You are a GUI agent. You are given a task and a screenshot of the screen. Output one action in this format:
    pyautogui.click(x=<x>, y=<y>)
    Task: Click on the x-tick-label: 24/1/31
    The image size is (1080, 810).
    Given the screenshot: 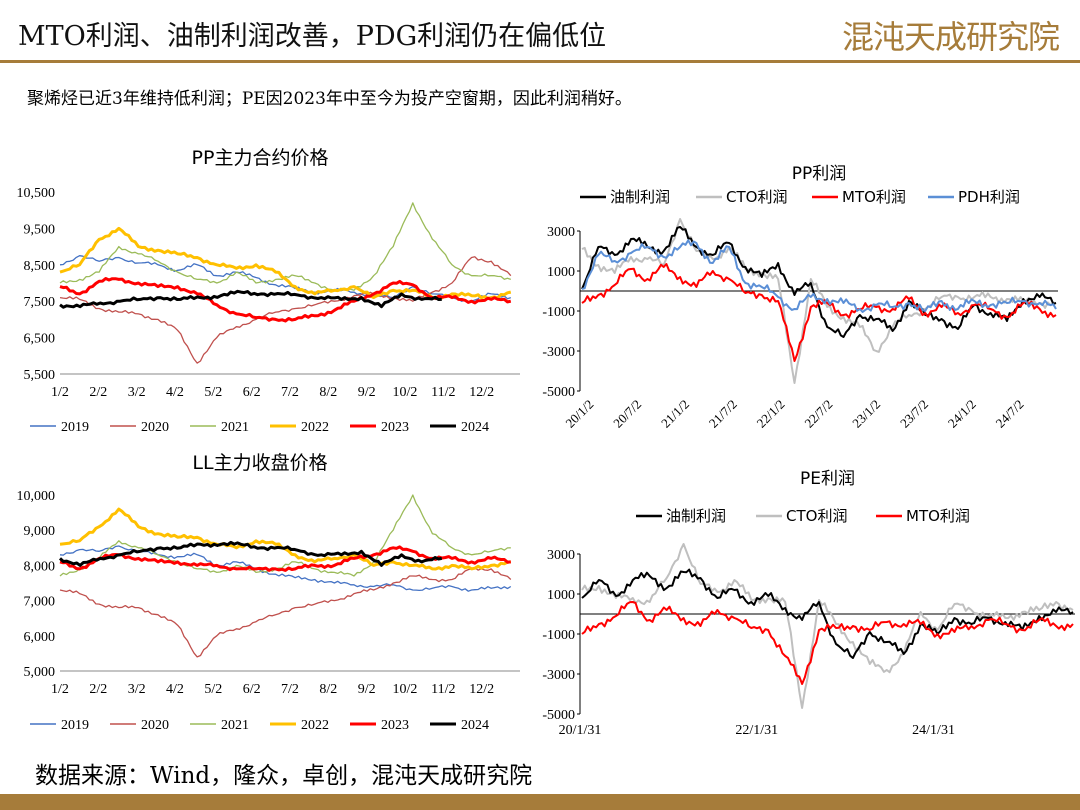 What is the action you would take?
    pyautogui.click(x=933, y=730)
    